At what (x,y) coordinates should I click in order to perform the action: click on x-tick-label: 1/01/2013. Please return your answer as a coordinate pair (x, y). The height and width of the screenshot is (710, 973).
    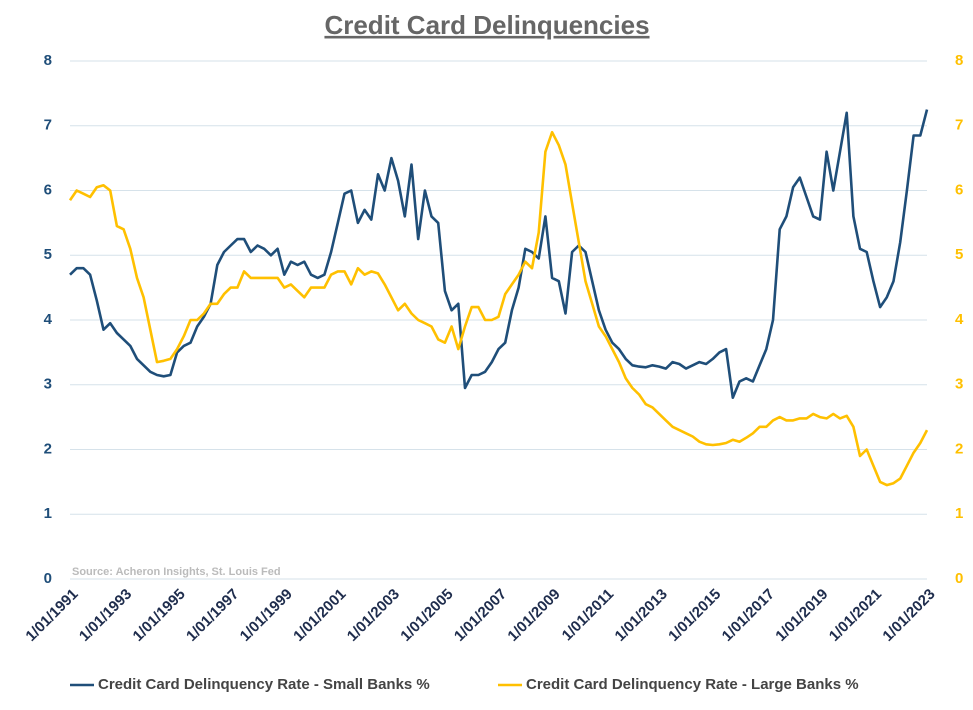
    Looking at the image, I should click on (641, 615).